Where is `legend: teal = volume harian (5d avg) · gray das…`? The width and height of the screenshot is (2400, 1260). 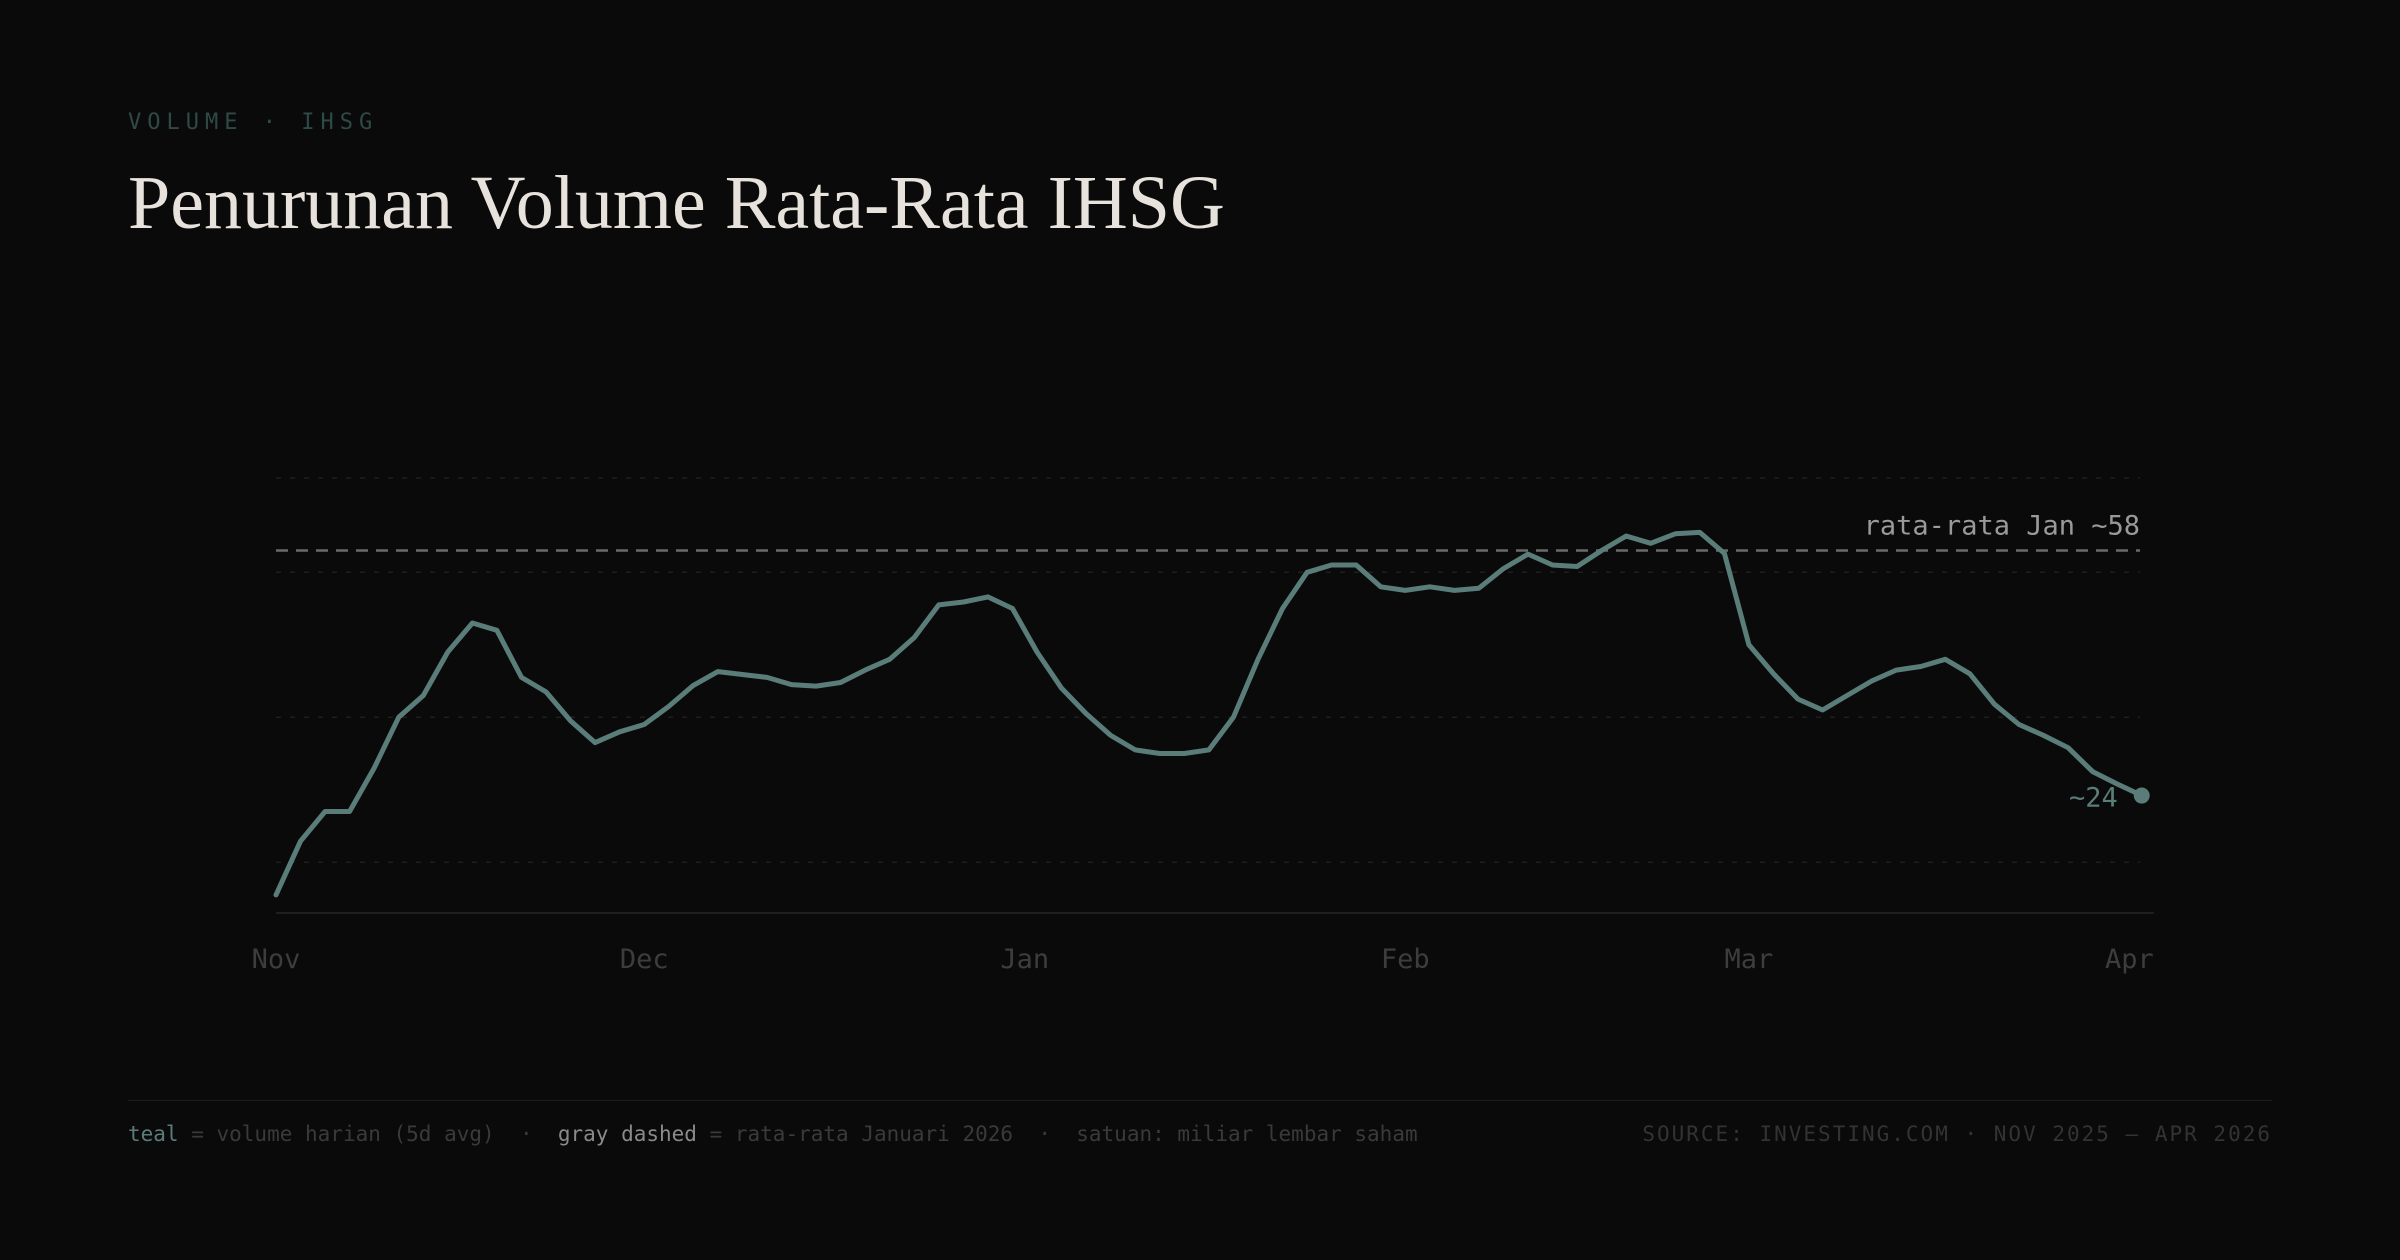
legend: teal = volume harian (5d avg) · gray das… is located at coordinates (773, 1134).